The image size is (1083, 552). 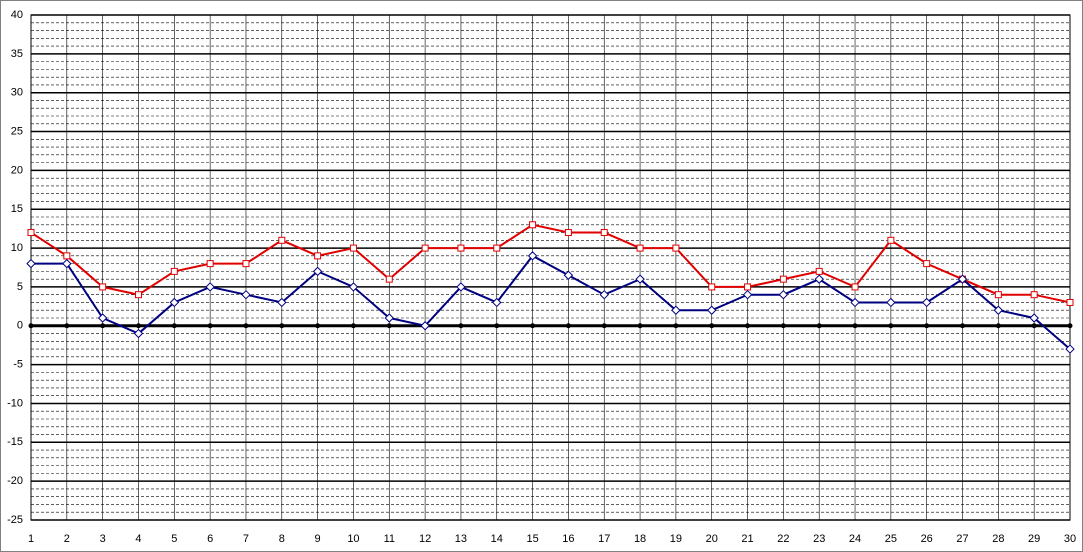 I want to click on x-tick-label: 17, so click(x=604, y=539).